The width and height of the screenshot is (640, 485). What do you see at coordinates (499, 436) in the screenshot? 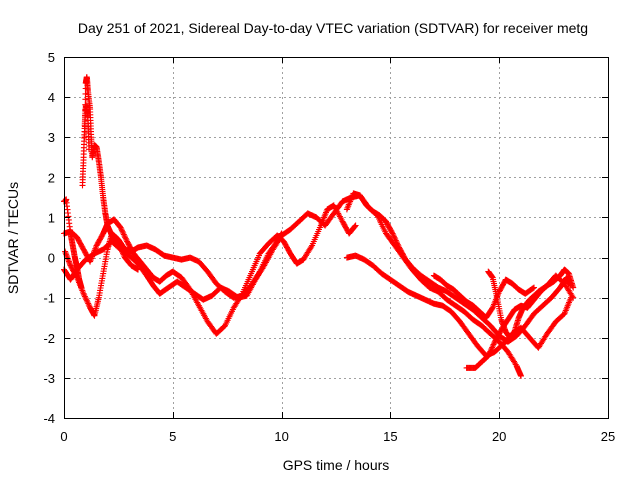
I see `x-tick-label: 20` at bounding box center [499, 436].